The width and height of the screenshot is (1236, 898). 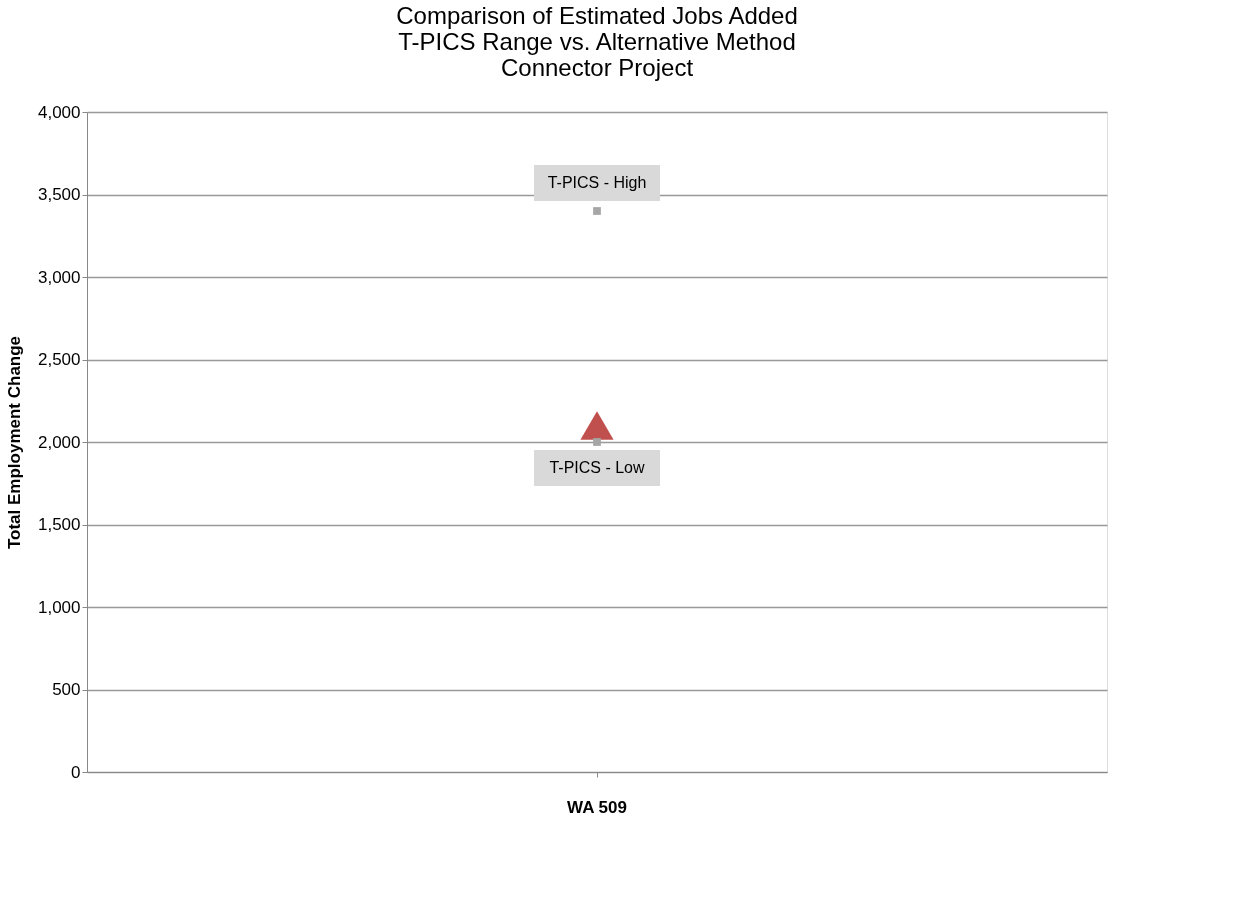 I want to click on y-tick-label: 4,000, so click(x=59, y=112).